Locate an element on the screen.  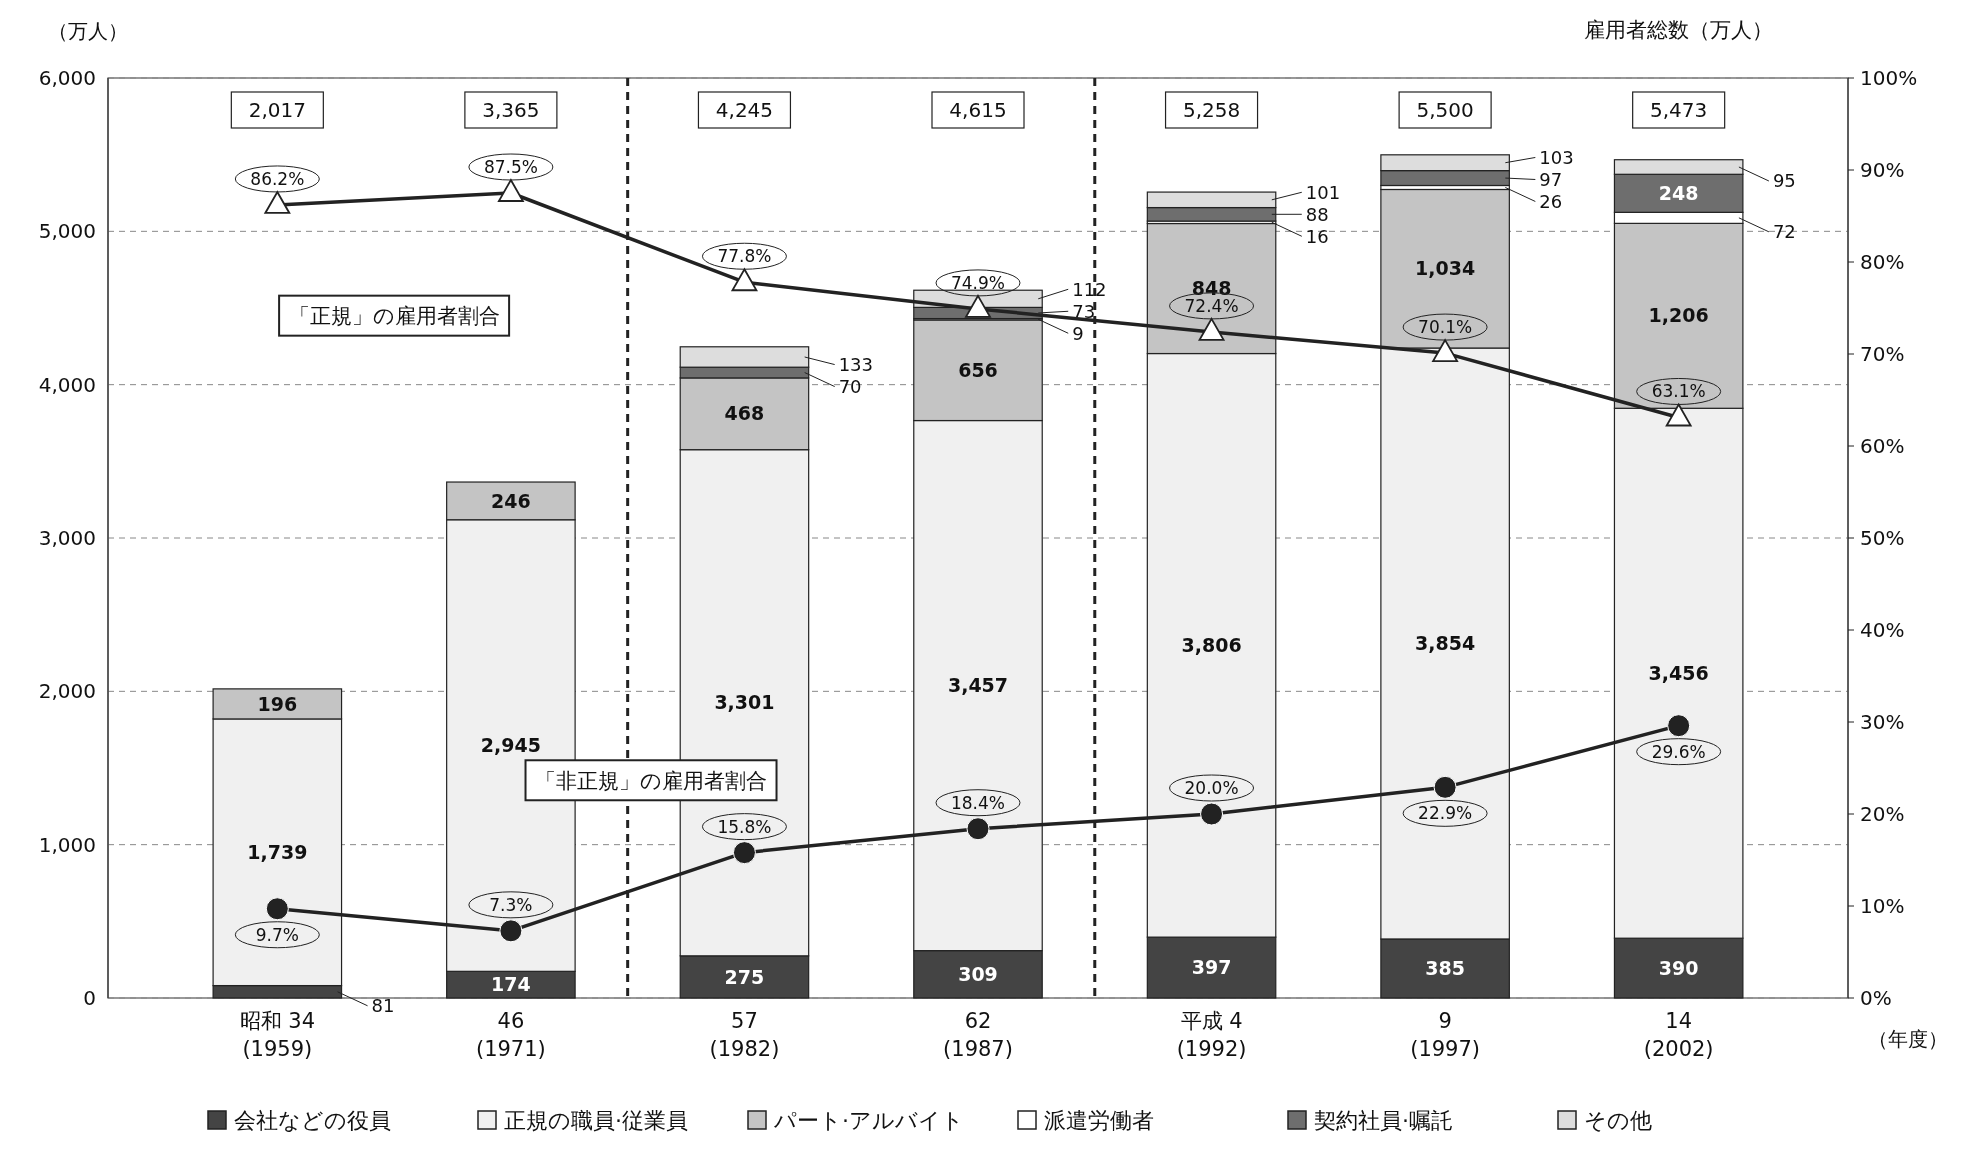
x-tick-label: 14 (2002) is located at coordinates (1678, 1035).